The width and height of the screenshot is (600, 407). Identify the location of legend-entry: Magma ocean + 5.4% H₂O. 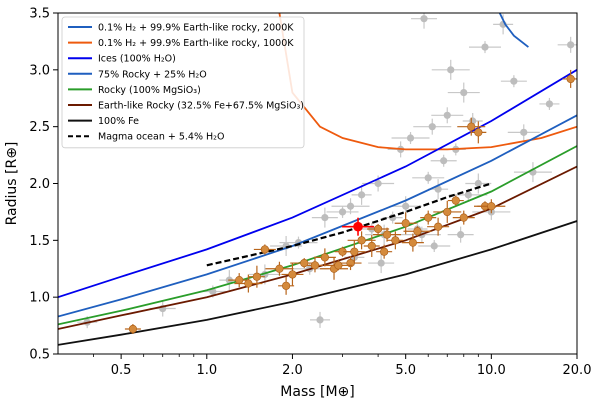
(146, 137).